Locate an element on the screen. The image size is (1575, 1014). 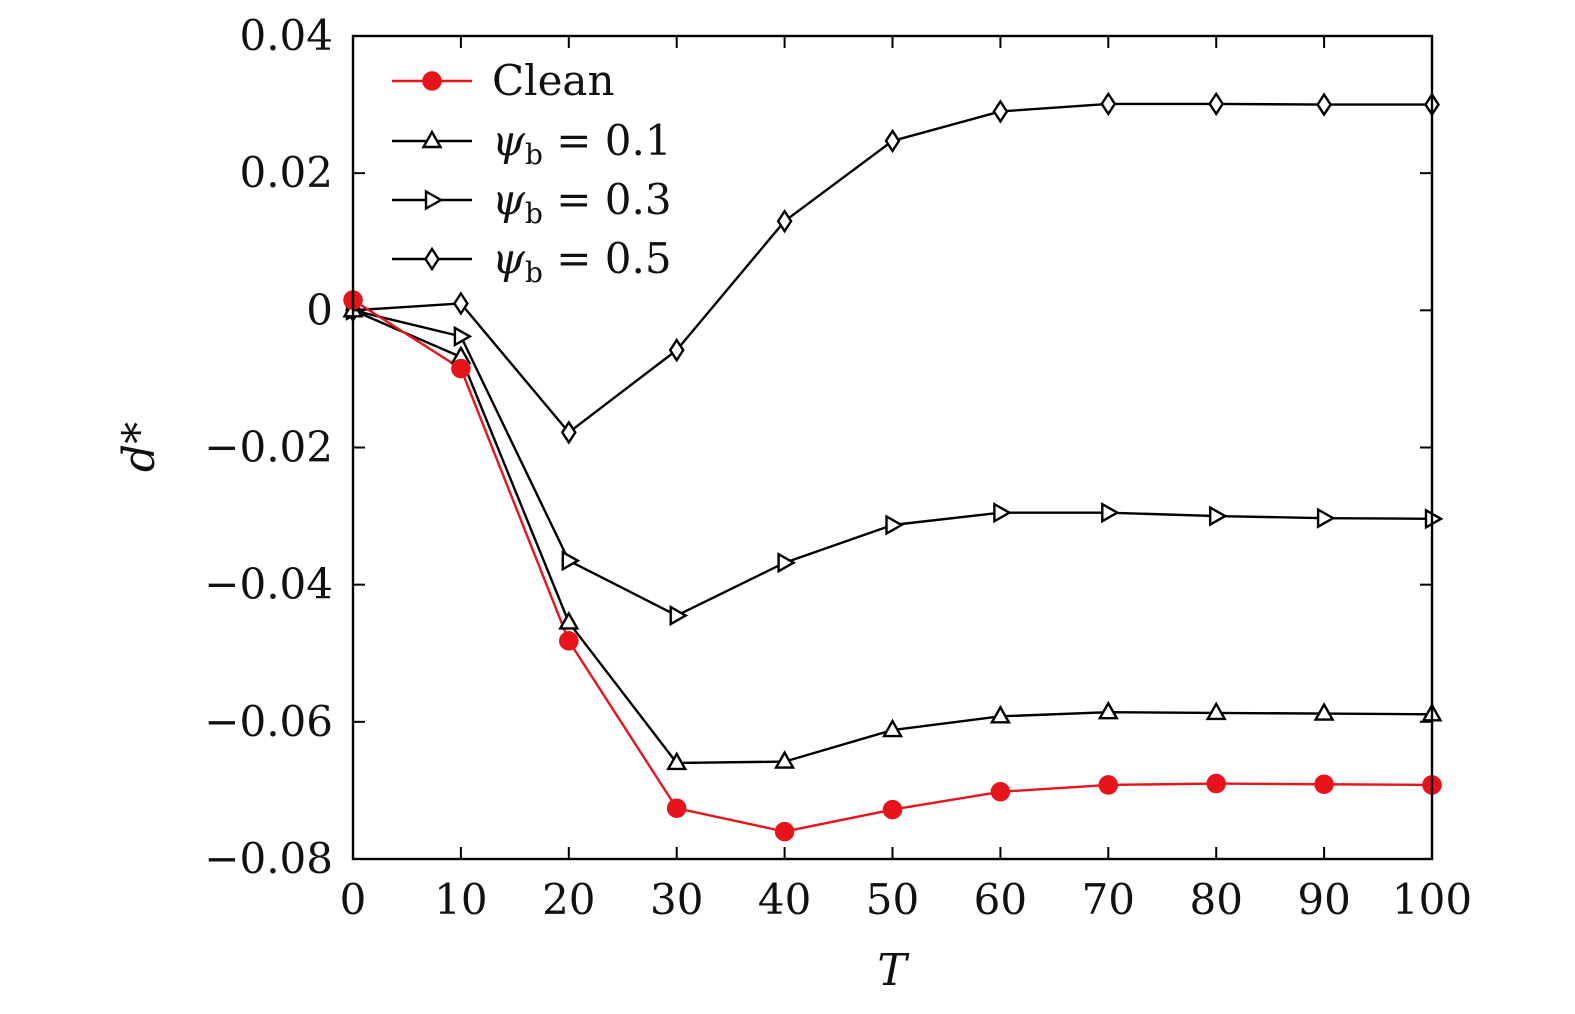
x-tick-label: 60 is located at coordinates (1000, 899).